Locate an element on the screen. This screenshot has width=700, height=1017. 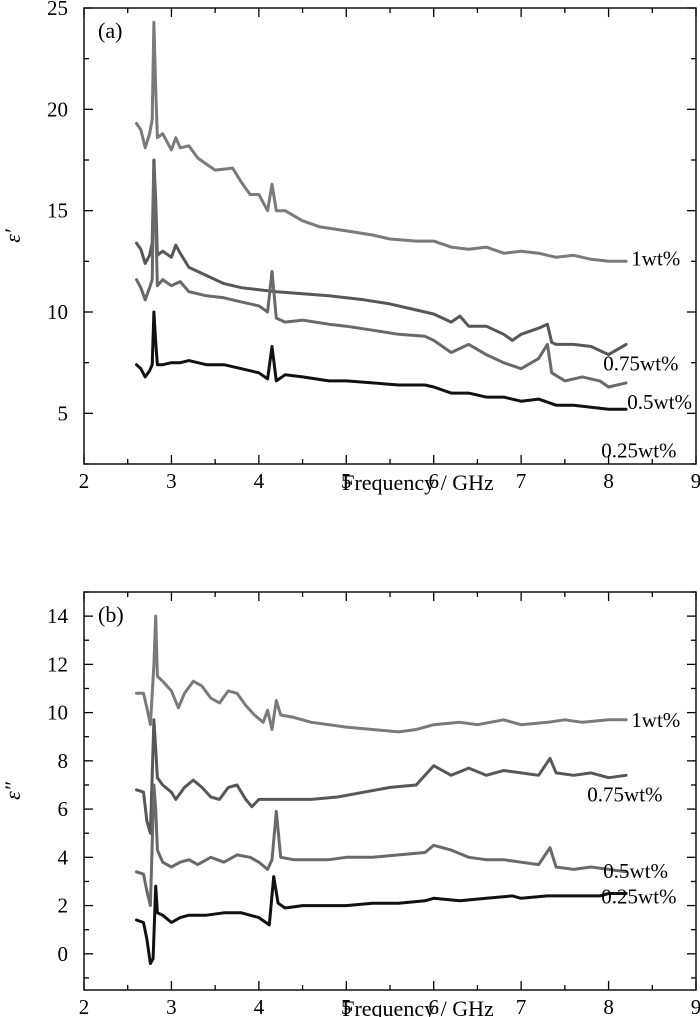
chart-1-y-tick-label: 2 is located at coordinates (63, 906).